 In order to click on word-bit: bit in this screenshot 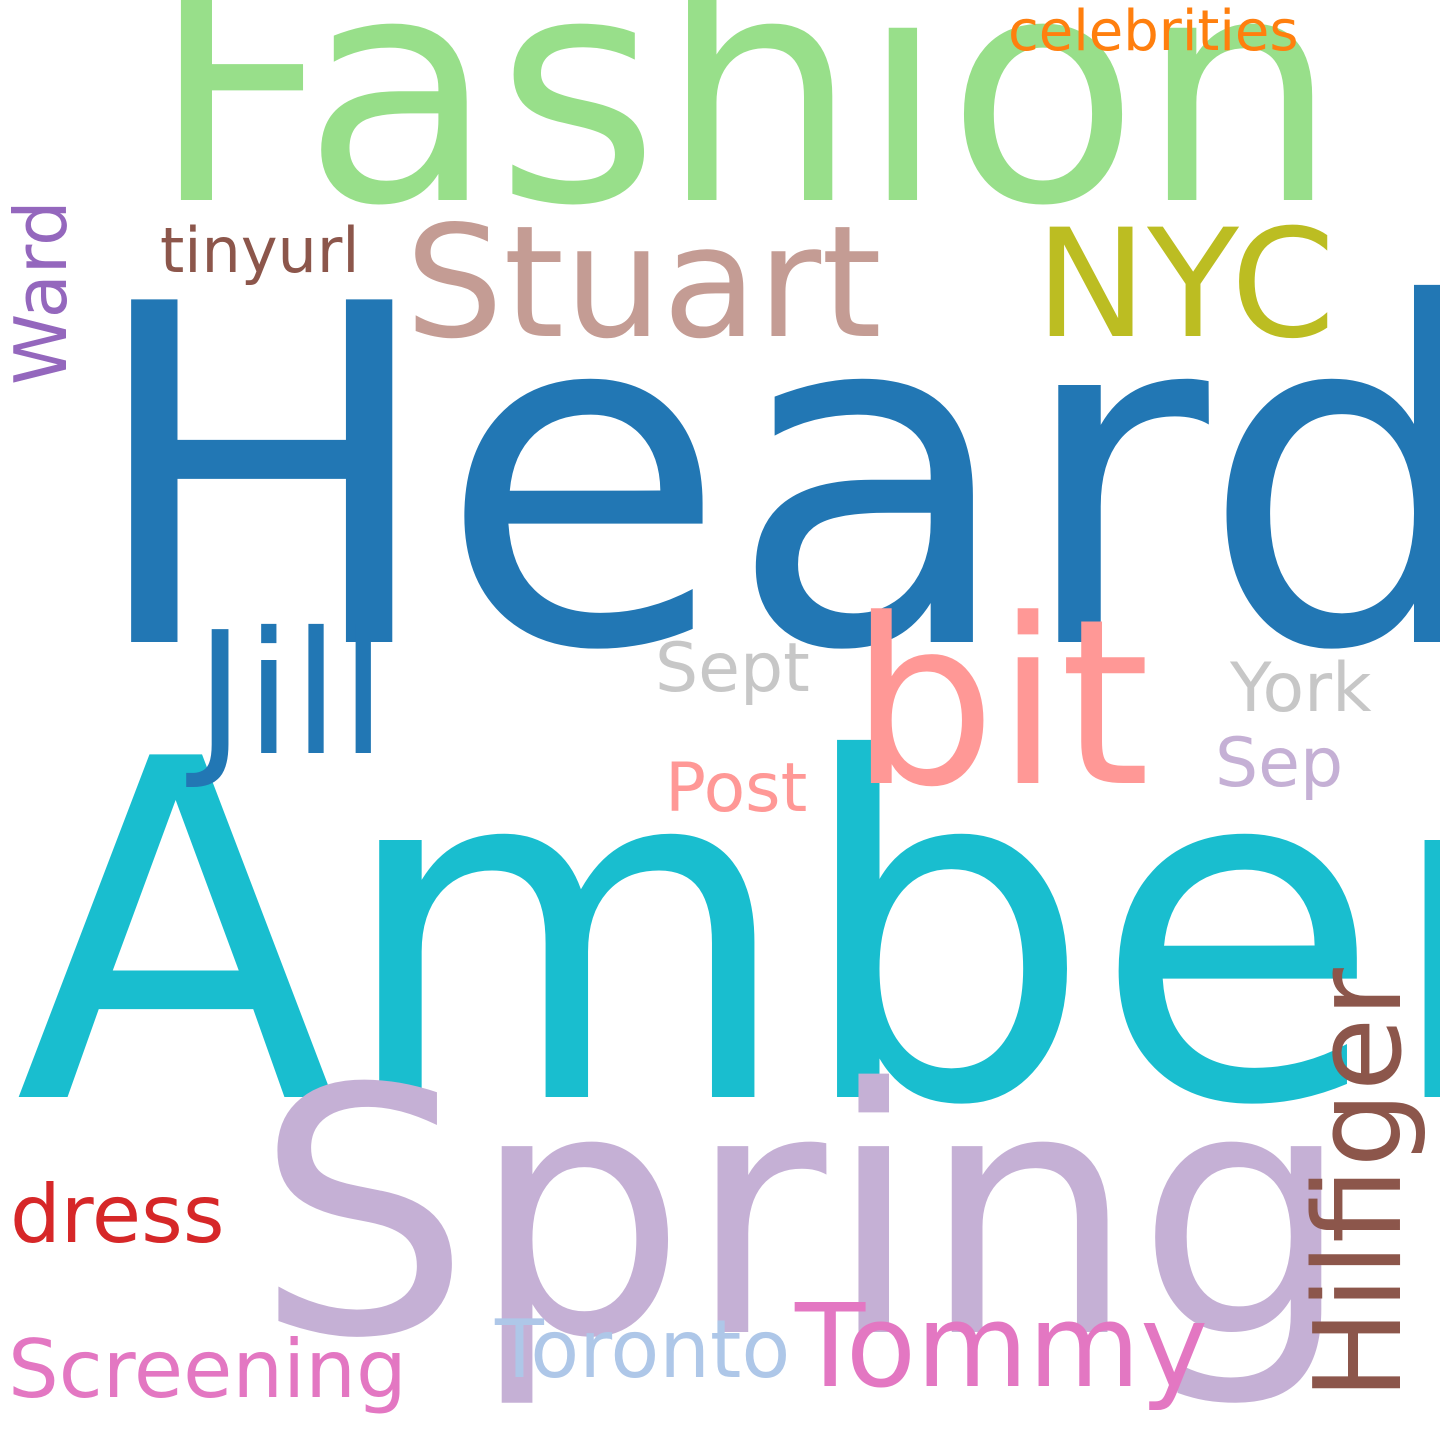, I will do `click(1000, 704)`.